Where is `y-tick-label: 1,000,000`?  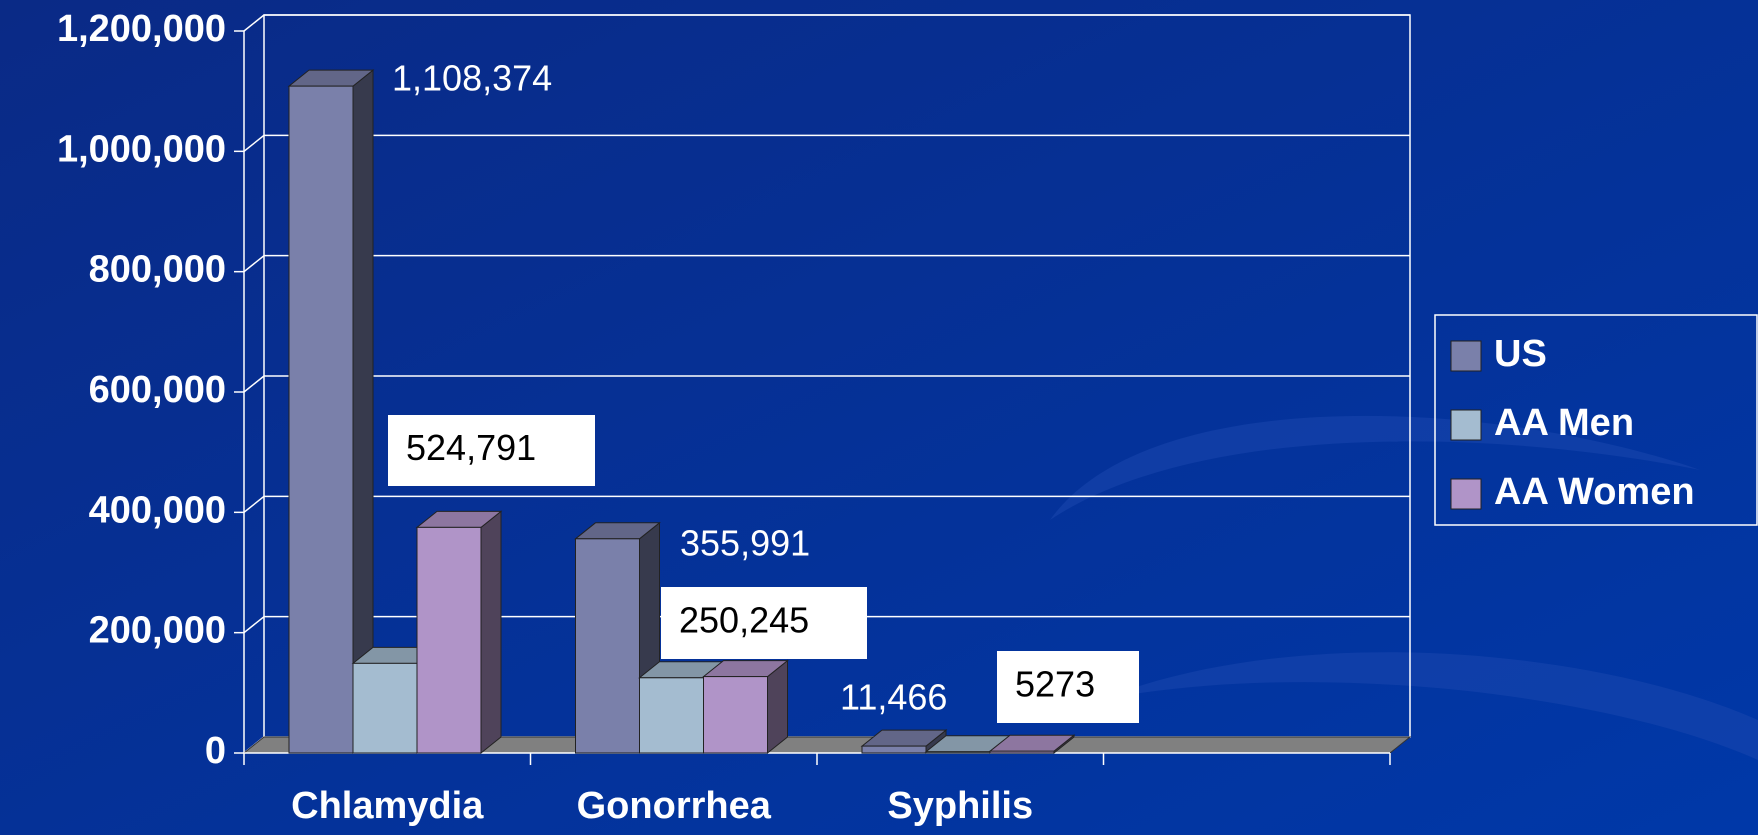
y-tick-label: 1,000,000 is located at coordinates (141, 149).